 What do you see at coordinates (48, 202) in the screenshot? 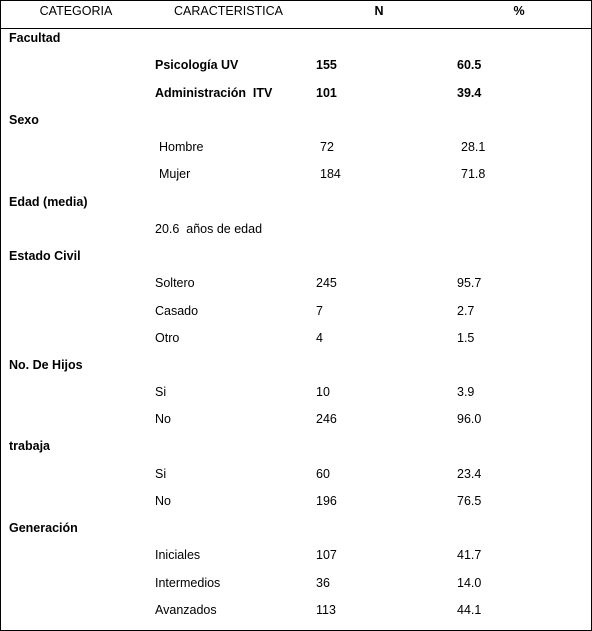
I see `category-edad: Edad (media)` at bounding box center [48, 202].